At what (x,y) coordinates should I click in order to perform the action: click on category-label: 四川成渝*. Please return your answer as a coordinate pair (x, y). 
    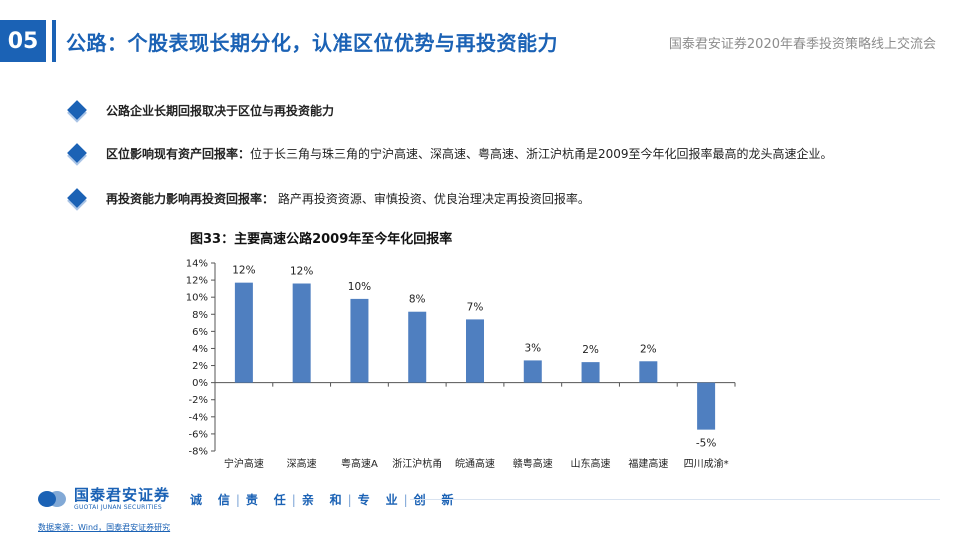
    Looking at the image, I should click on (706, 463).